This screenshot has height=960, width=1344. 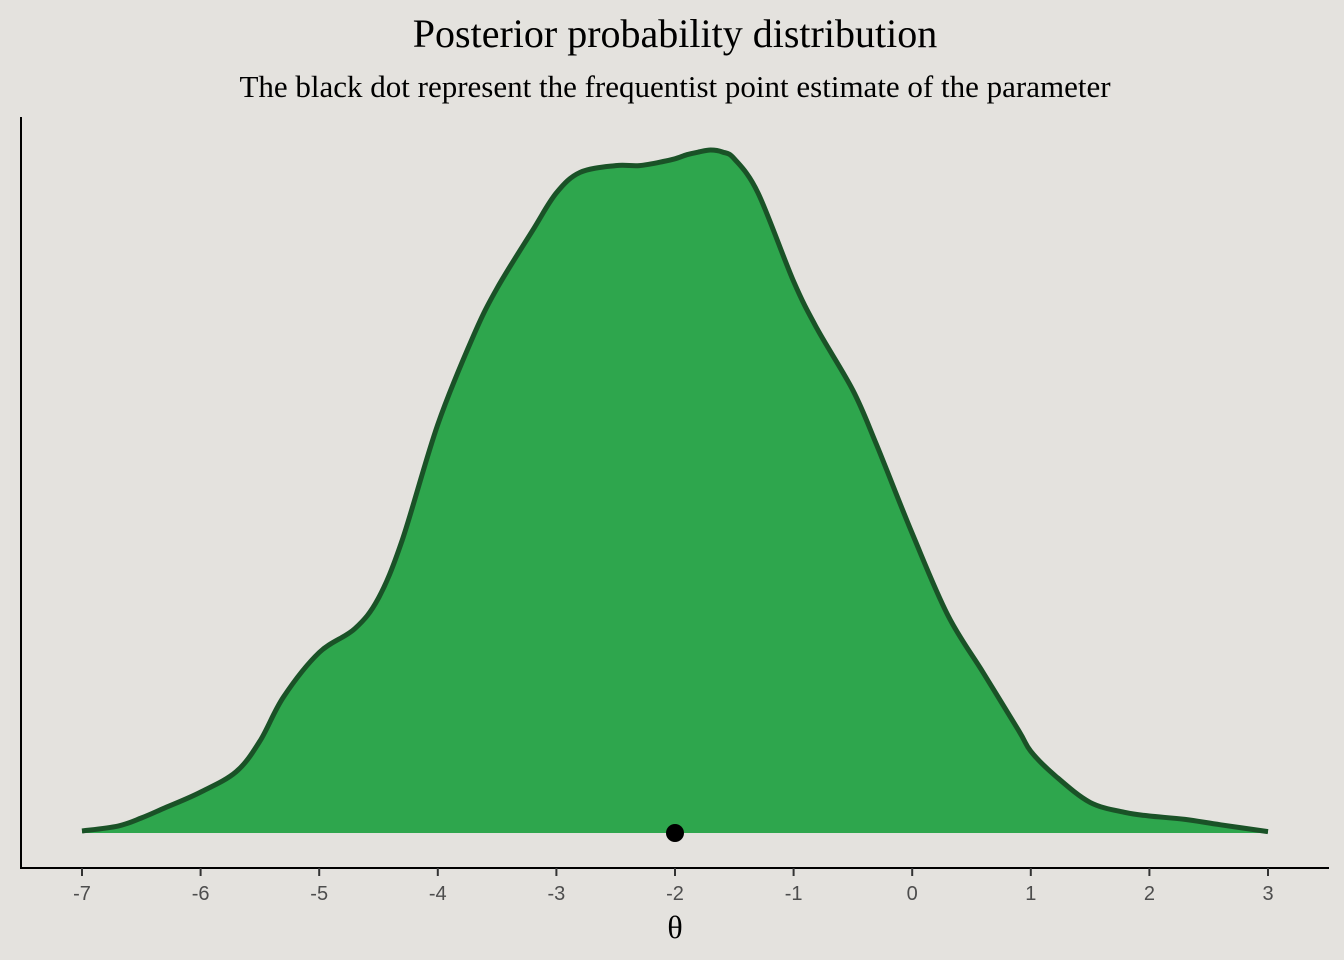 What do you see at coordinates (794, 894) in the screenshot?
I see `x-tick-label: -1` at bounding box center [794, 894].